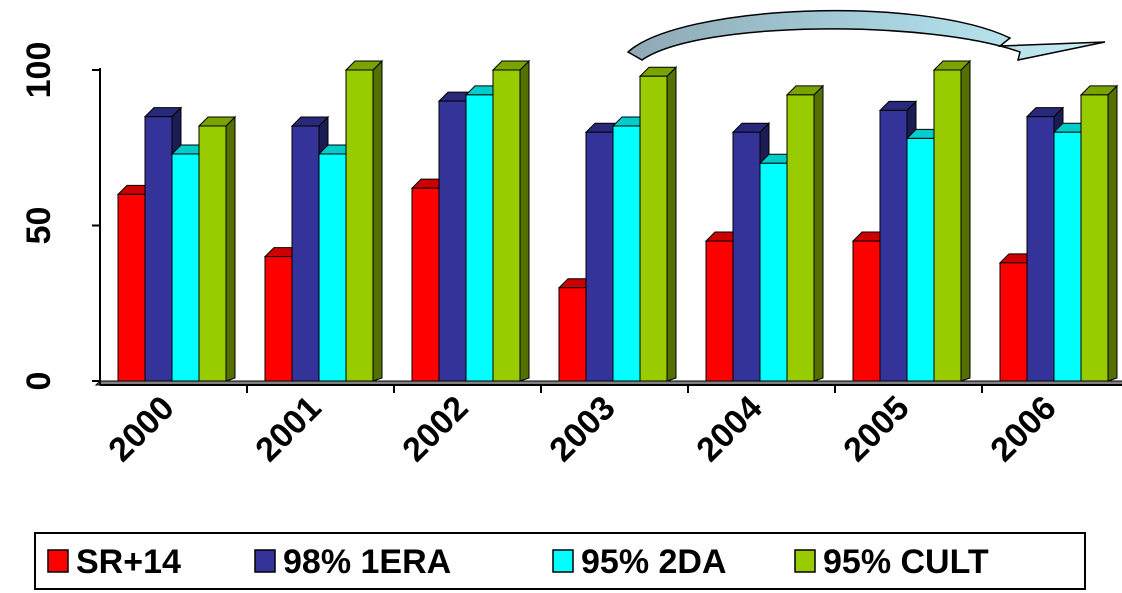 This screenshot has height=593, width=1122. Describe the element at coordinates (141, 429) in the screenshot. I see `x-tick-label: 2000` at that location.